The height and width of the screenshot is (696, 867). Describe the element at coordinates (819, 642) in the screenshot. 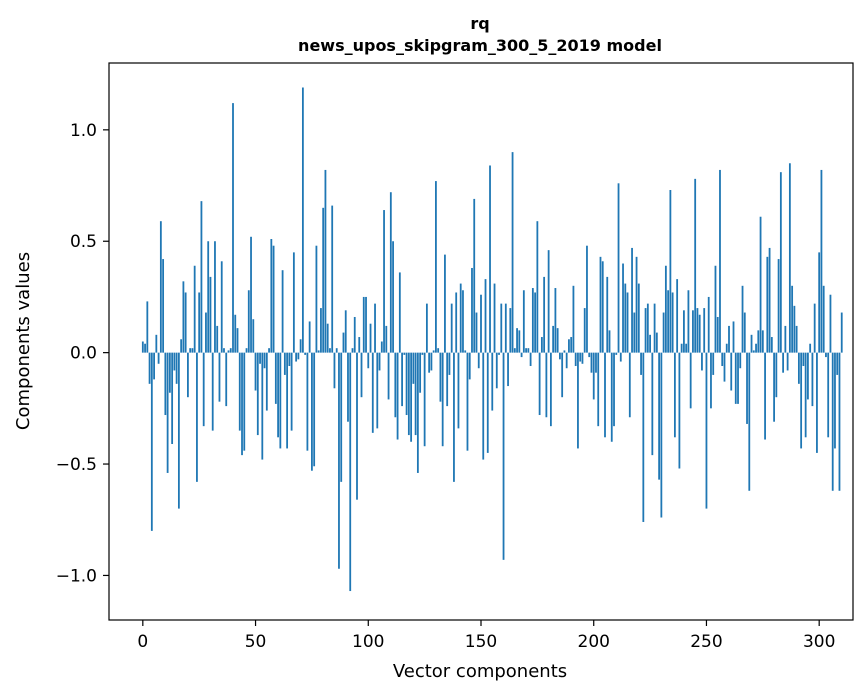

I see `x-tick-label: 300` at that location.